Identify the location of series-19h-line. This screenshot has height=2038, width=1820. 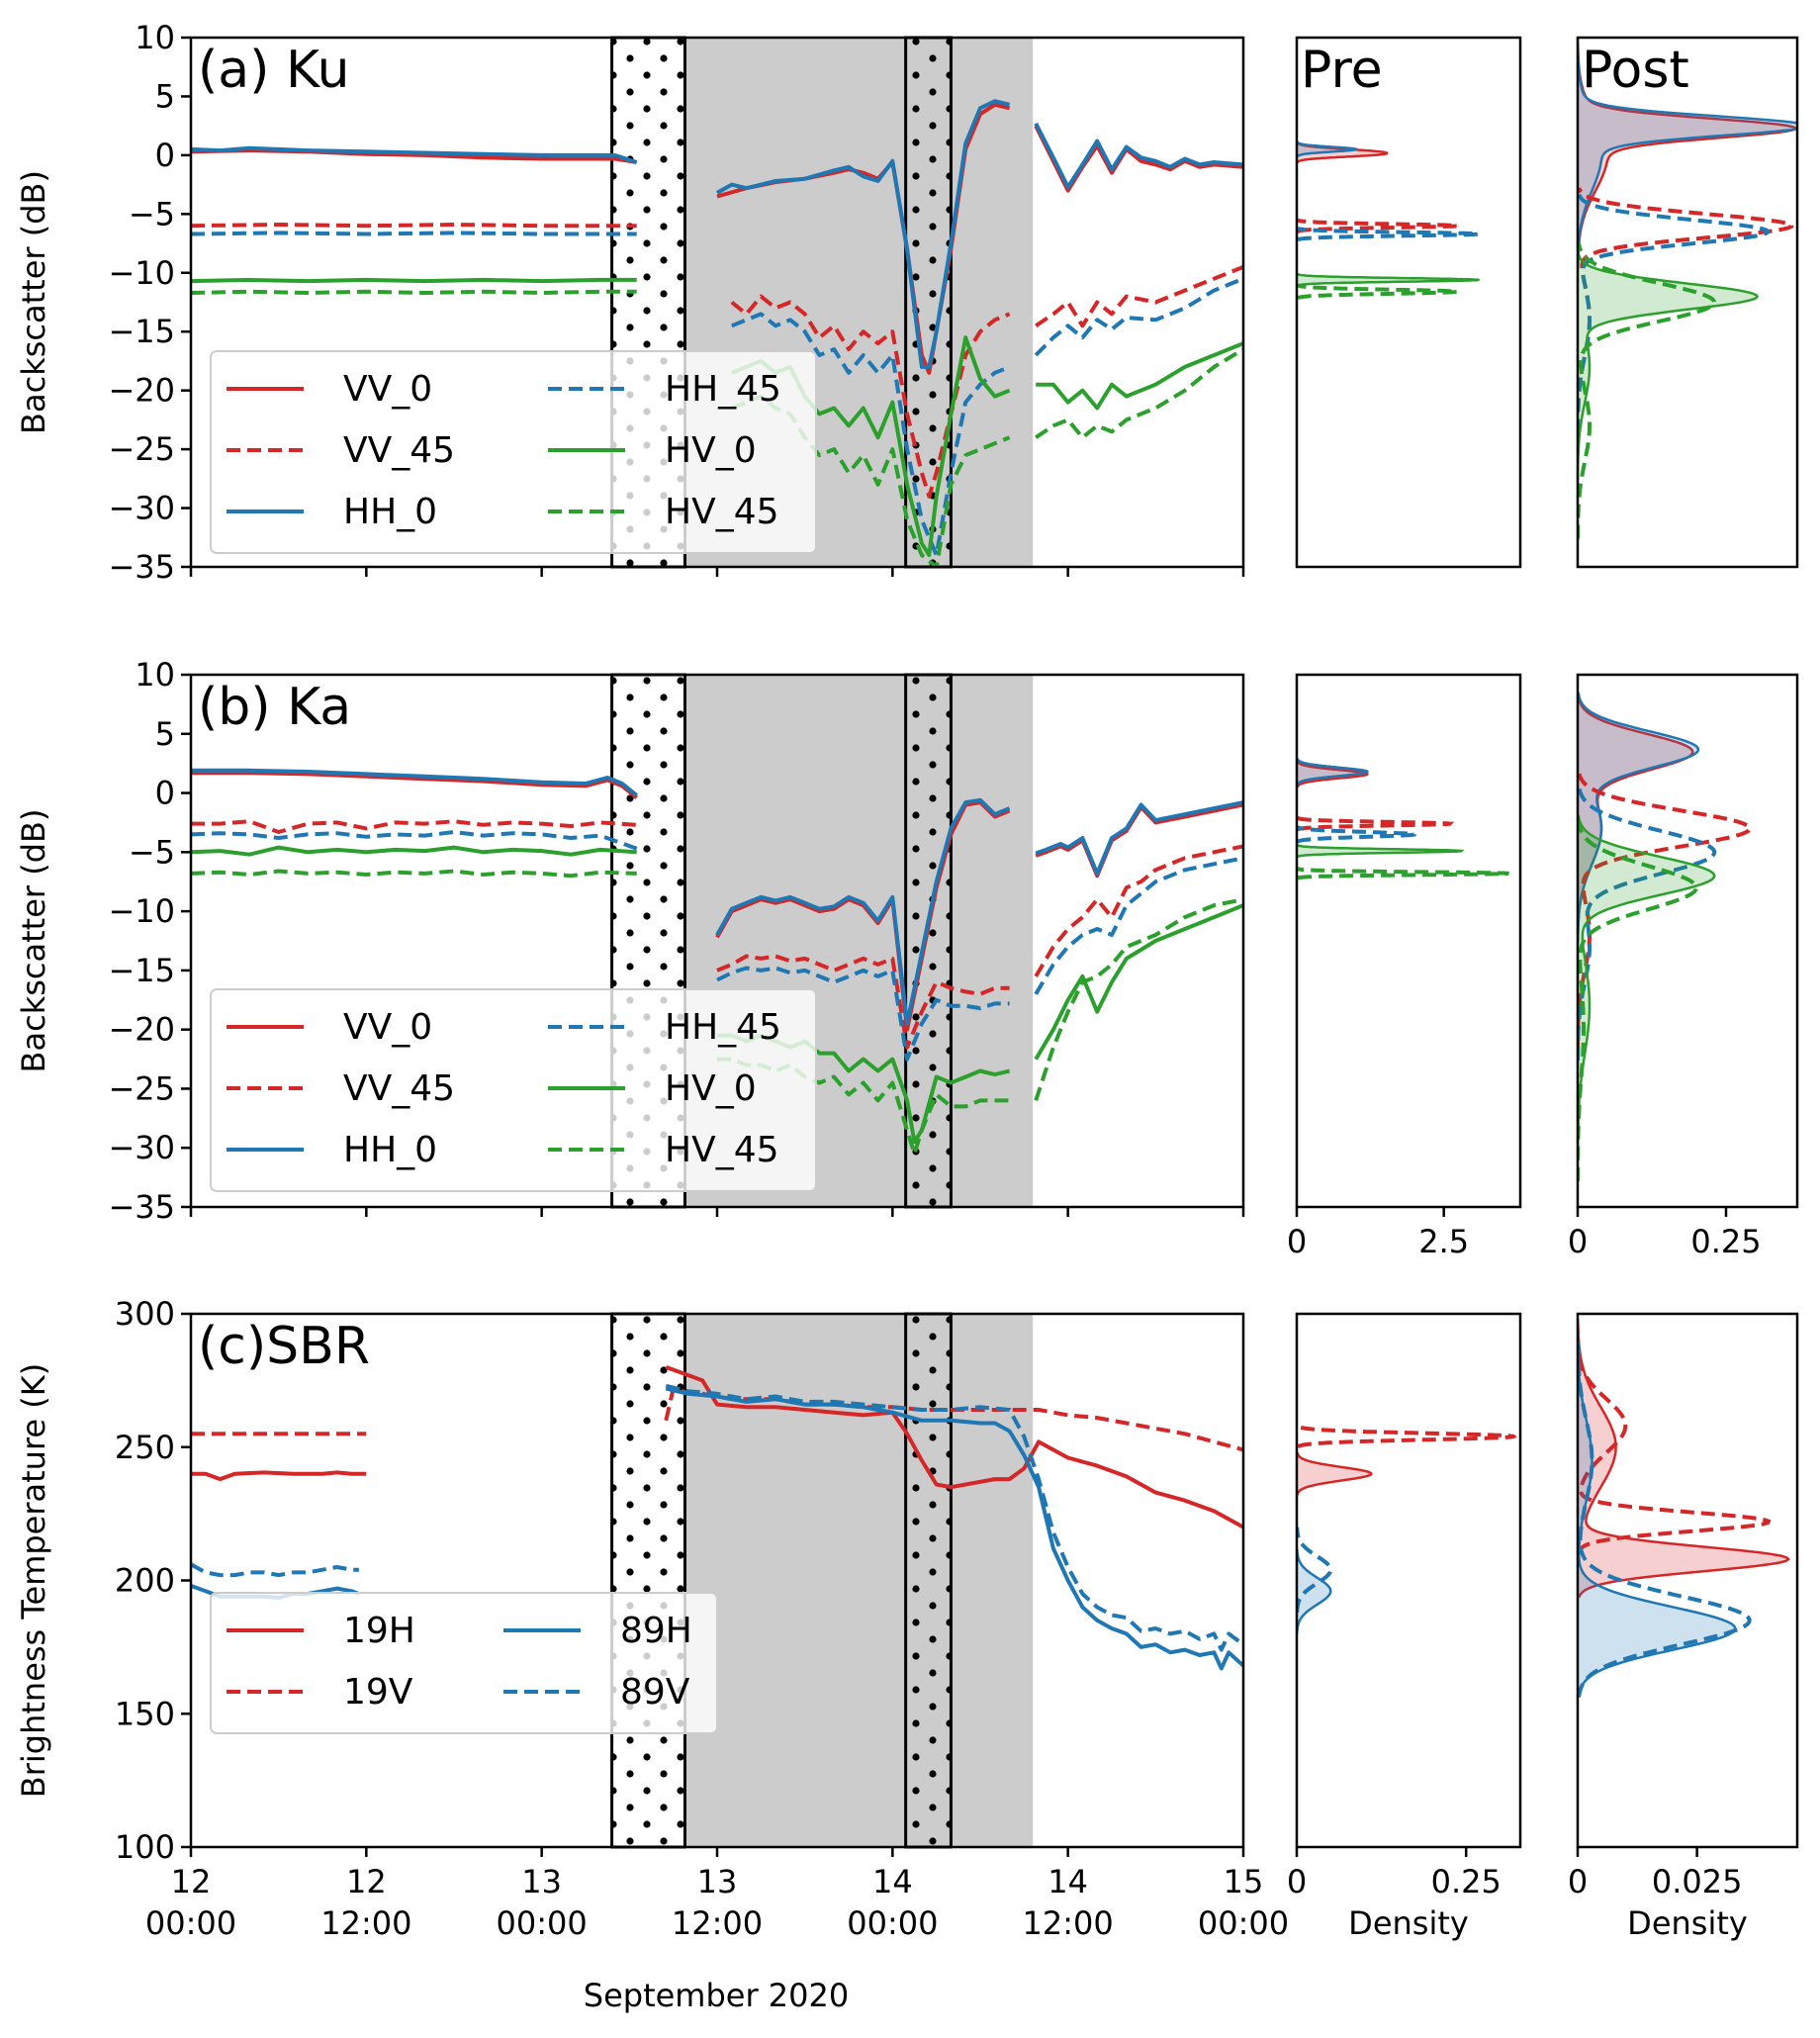
(954, 1447).